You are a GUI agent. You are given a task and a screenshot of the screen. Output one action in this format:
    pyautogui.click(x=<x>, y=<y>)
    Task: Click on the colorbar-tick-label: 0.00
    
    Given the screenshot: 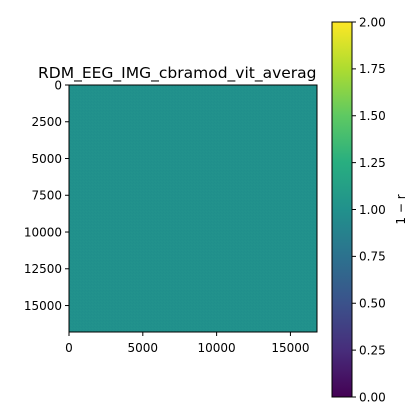 What is the action you would take?
    pyautogui.click(x=372, y=397)
    